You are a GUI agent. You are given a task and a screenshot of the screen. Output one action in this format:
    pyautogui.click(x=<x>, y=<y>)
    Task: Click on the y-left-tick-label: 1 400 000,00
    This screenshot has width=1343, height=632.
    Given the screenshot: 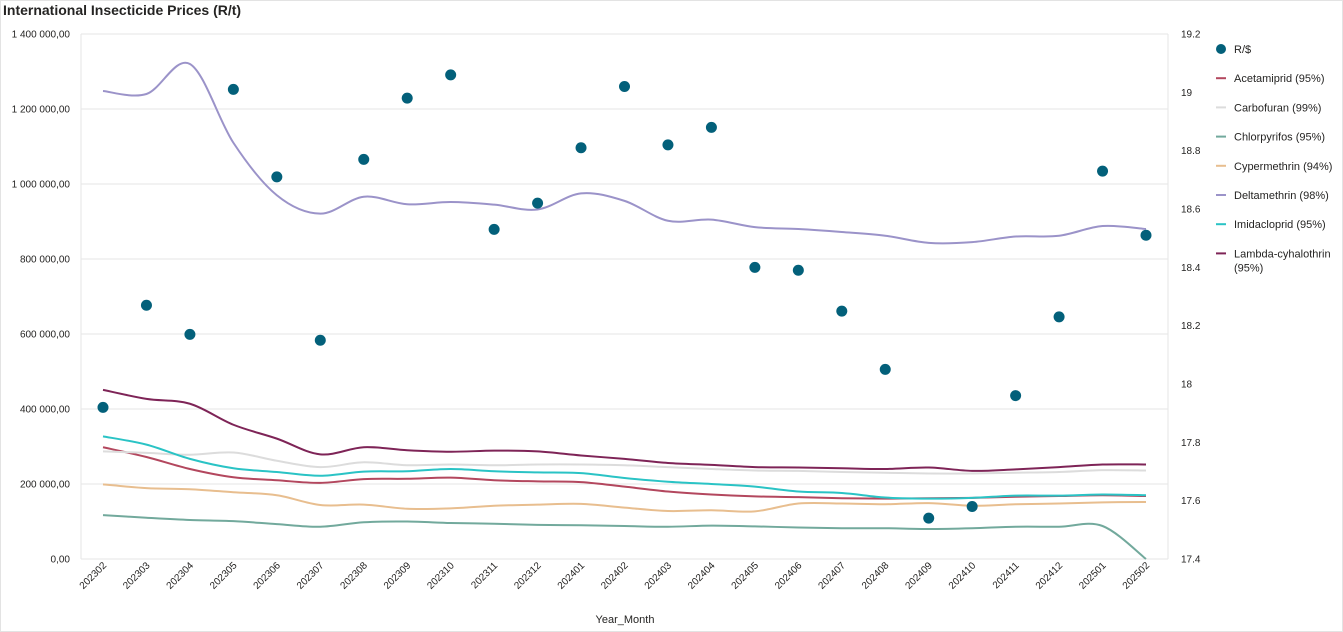 What is the action you would take?
    pyautogui.click(x=41, y=35)
    